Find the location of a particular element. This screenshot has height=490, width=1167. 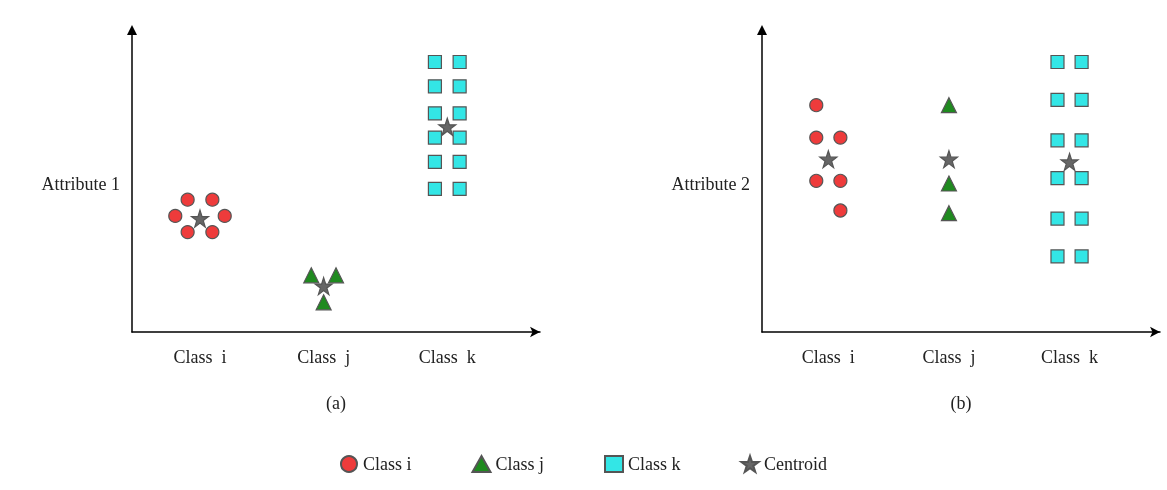

legend-label: Class k is located at coordinates (654, 464).